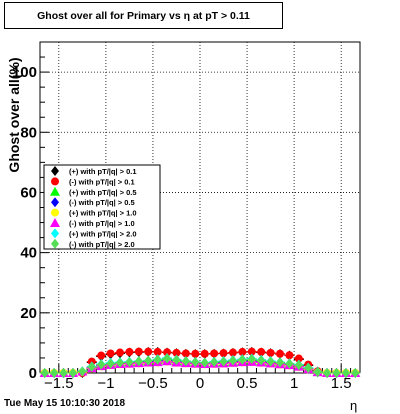 This screenshot has width=400, height=414. I want to click on legend-label: (+) with pT/|q| > 0.5, so click(103, 192).